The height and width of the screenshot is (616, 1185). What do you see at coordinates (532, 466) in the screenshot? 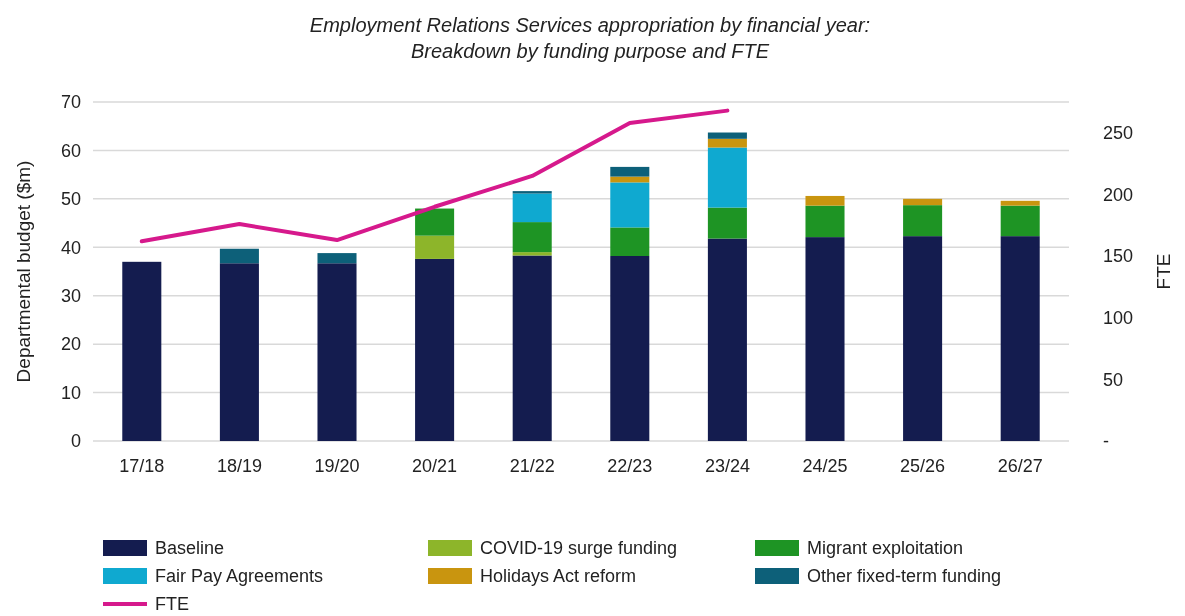
I see `x-tick-label: 21/22` at bounding box center [532, 466].